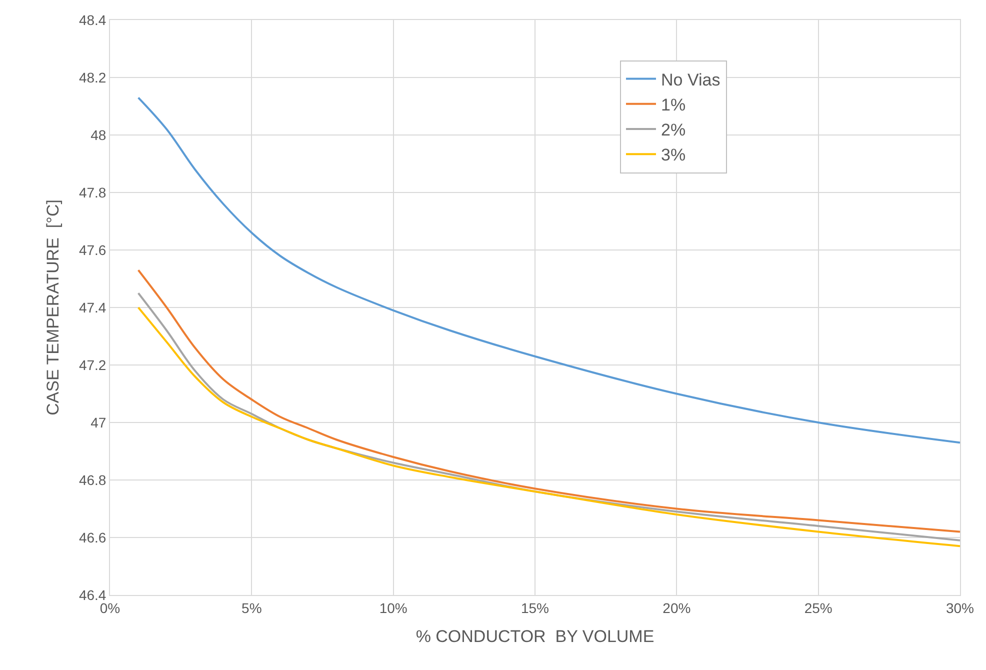 The height and width of the screenshot is (670, 986). Describe the element at coordinates (673, 130) in the screenshot. I see `legend-label: 2%` at that location.